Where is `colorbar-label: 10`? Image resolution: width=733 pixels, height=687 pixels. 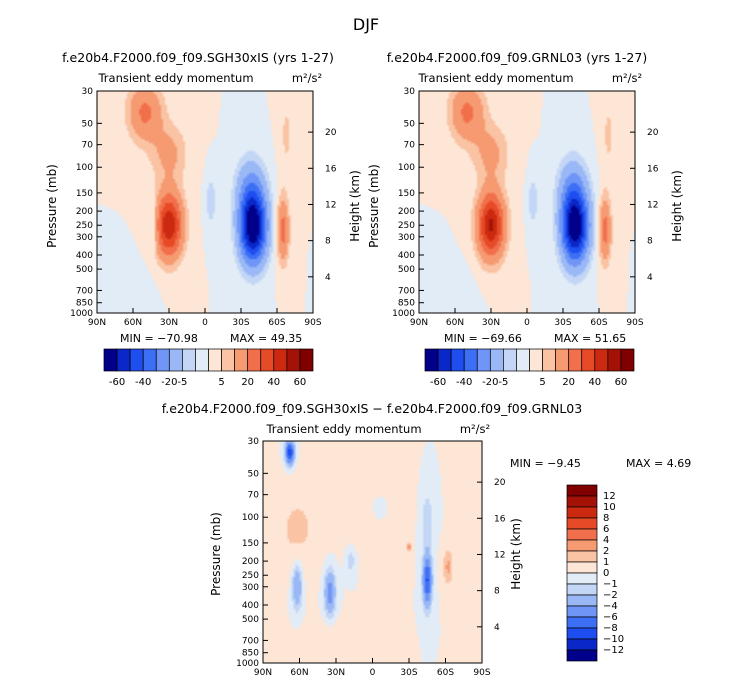 colorbar-label: 10 is located at coordinates (609, 507).